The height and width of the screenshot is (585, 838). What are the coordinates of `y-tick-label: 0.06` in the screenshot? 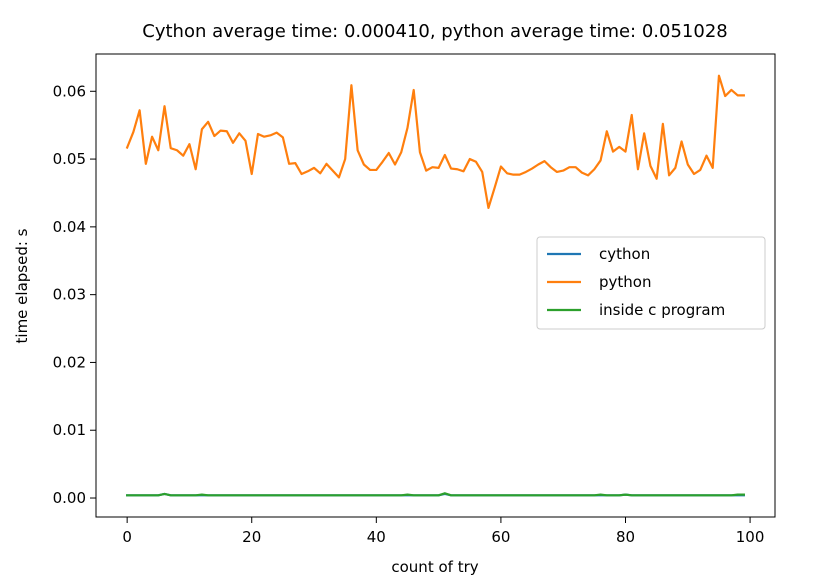 It's located at (69, 91).